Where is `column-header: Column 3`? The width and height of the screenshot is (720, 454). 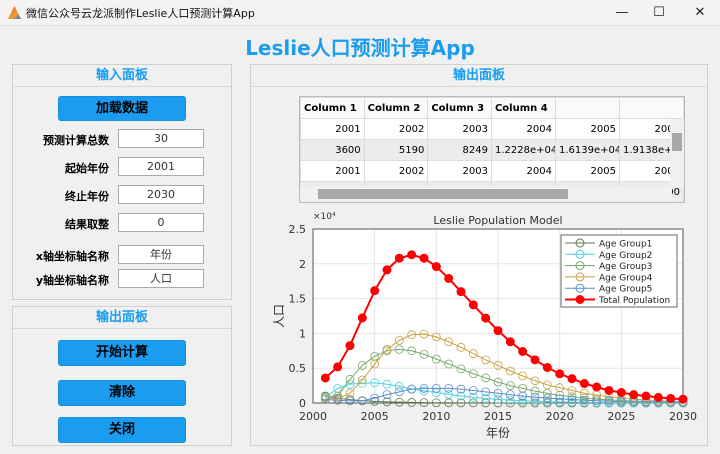
column-header: Column 3 is located at coordinates (459, 108).